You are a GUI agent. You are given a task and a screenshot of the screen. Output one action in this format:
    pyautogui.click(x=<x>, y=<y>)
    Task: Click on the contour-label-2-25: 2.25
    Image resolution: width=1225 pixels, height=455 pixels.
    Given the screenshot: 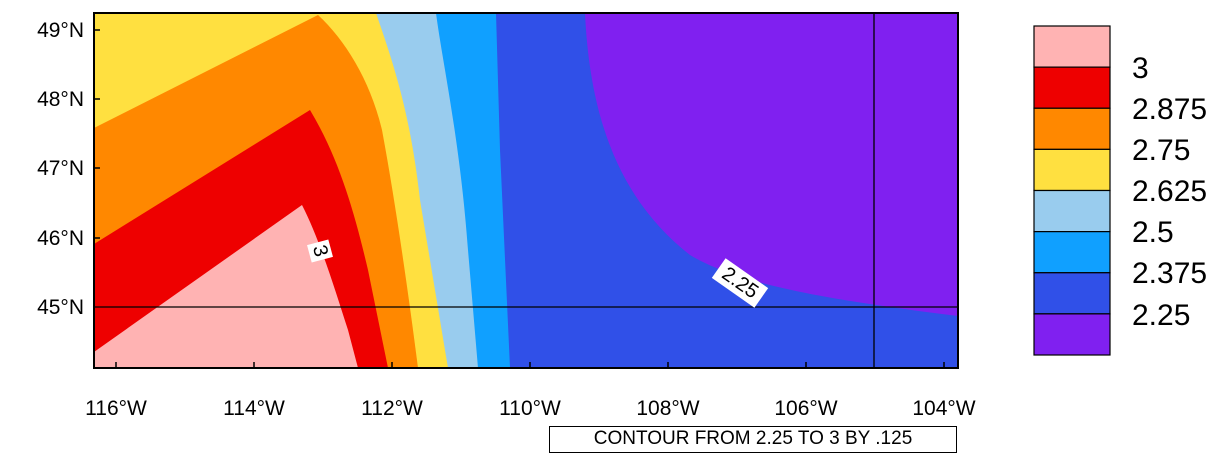 What is the action you would take?
    pyautogui.click(x=740, y=283)
    